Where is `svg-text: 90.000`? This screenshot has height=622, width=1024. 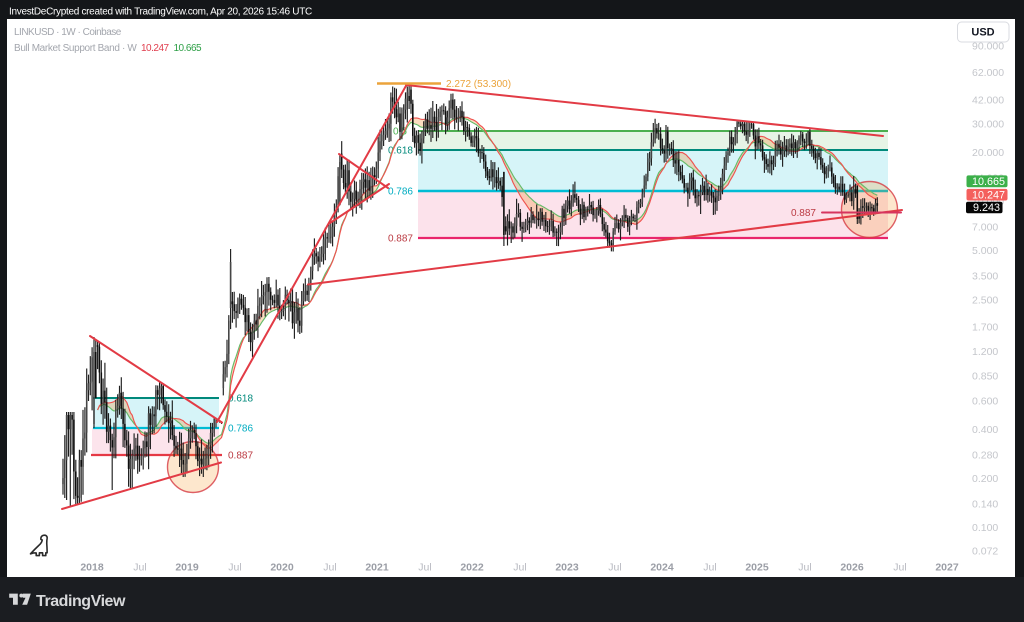
svg-text: 90.000 is located at coordinates (988, 47).